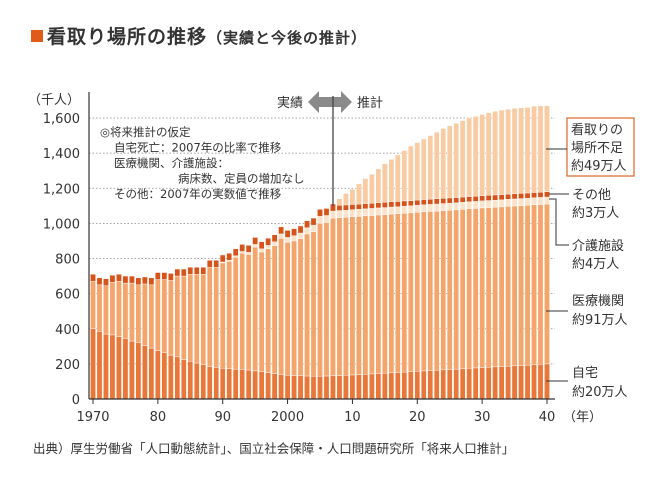  I want to click on assumption-text: 自宅死亡：2007年の比率で推移, so click(198, 148).